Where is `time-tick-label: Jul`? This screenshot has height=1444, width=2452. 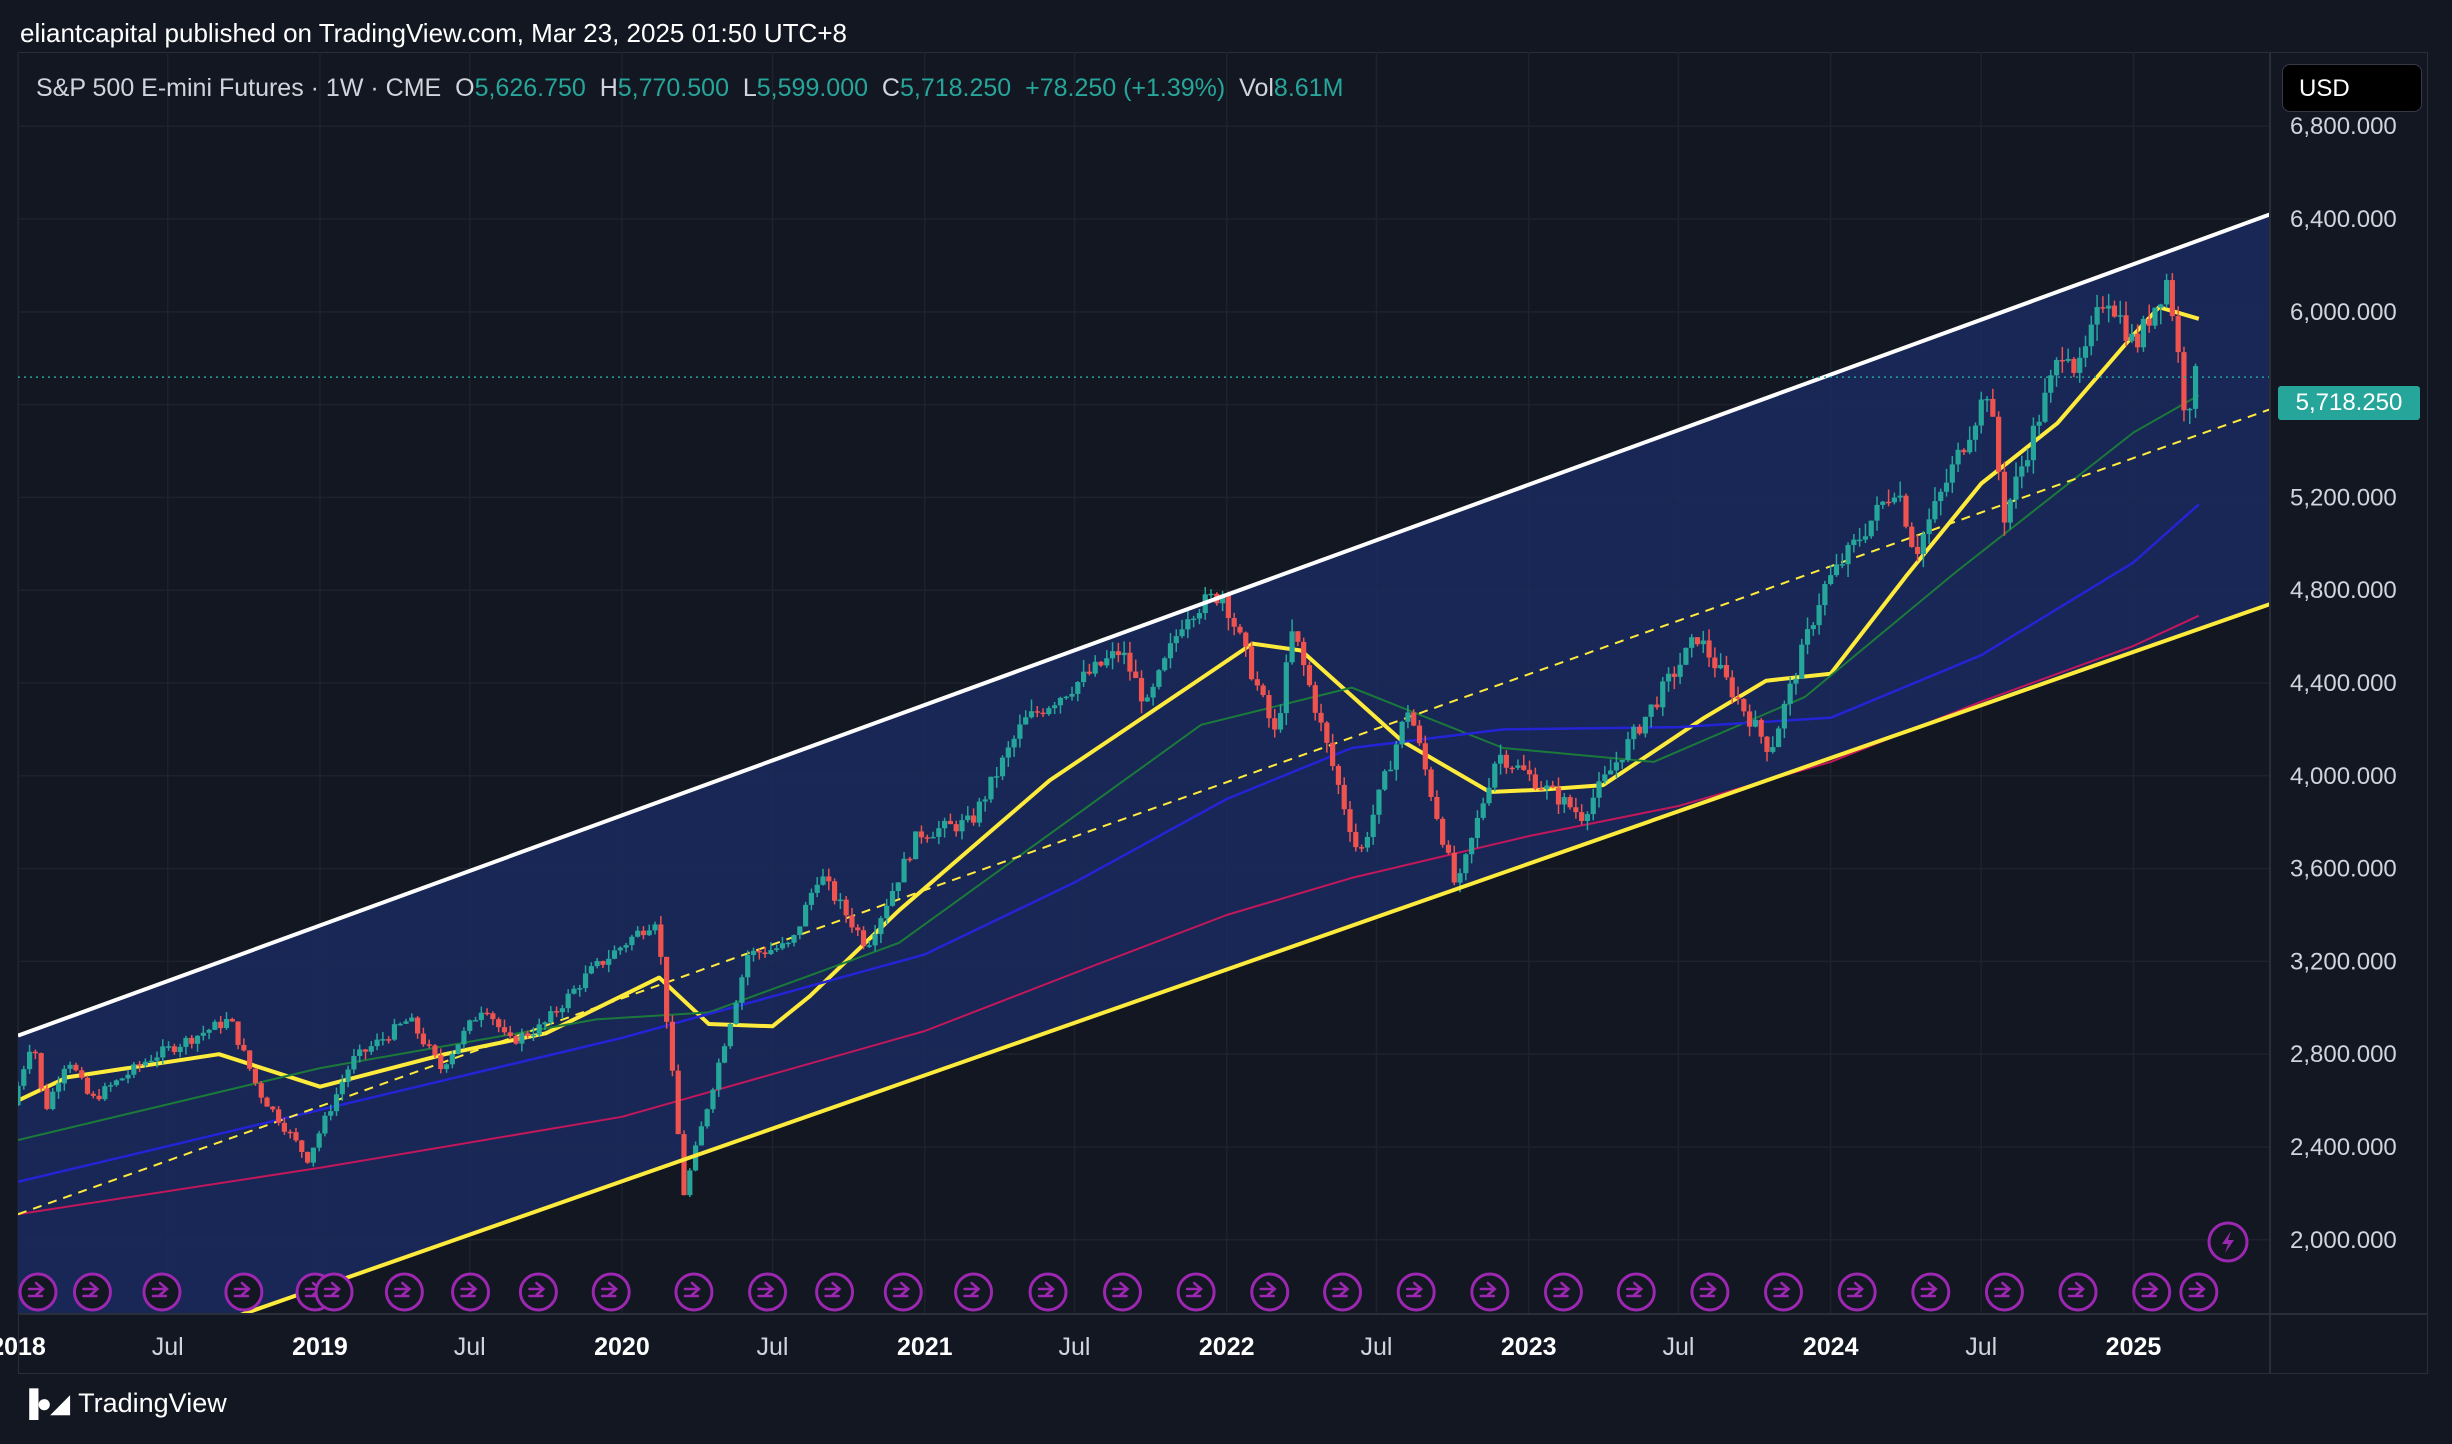
time-tick-label: Jul is located at coordinates (773, 1347).